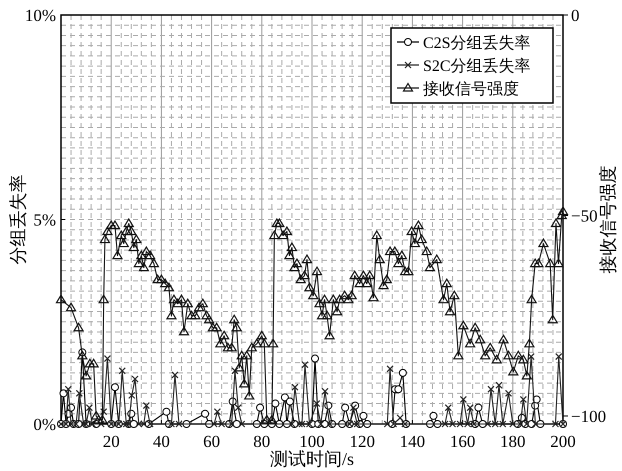  Describe the element at coordinates (44, 220) in the screenshot. I see `y-tick-label: 5%` at that location.